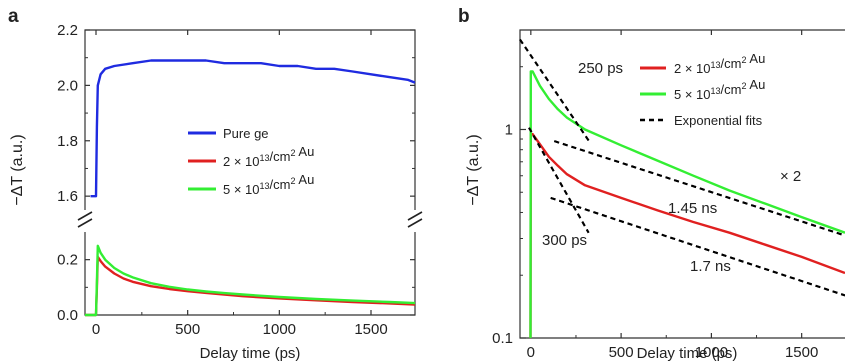 The height and width of the screenshot is (363, 845). Describe the element at coordinates (502, 338) in the screenshot. I see `panel-b-y-tick-label: 0.1` at that location.